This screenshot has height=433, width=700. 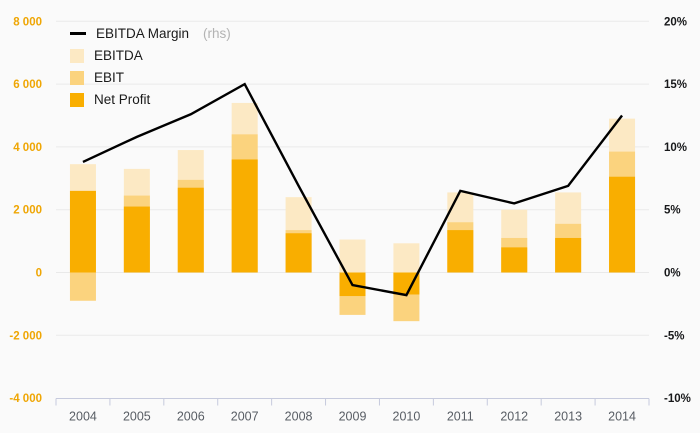 What do you see at coordinates (77, 77) in the screenshot?
I see `ebit-swatch-icon` at bounding box center [77, 77].